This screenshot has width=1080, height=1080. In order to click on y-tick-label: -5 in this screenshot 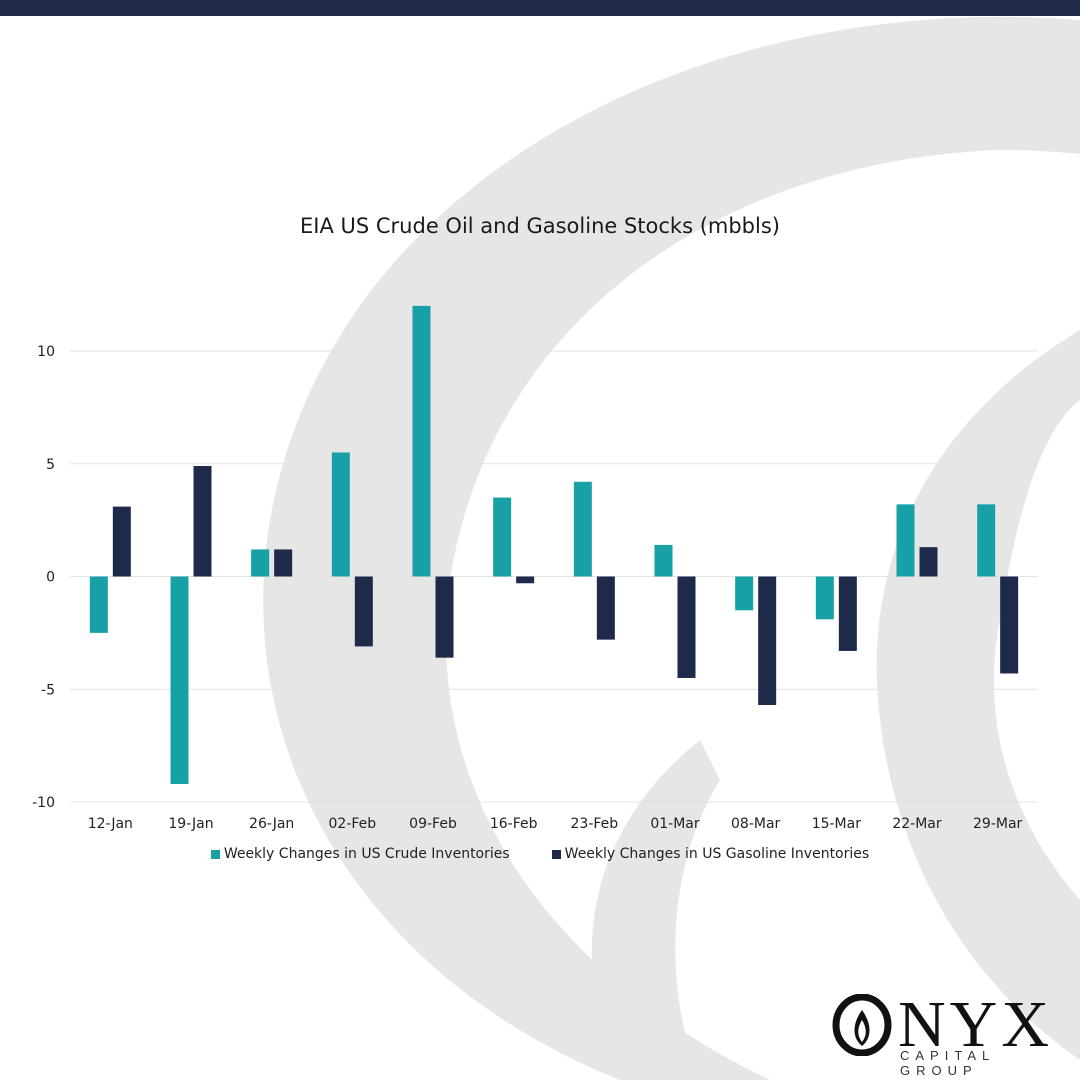, I will do `click(48, 690)`.